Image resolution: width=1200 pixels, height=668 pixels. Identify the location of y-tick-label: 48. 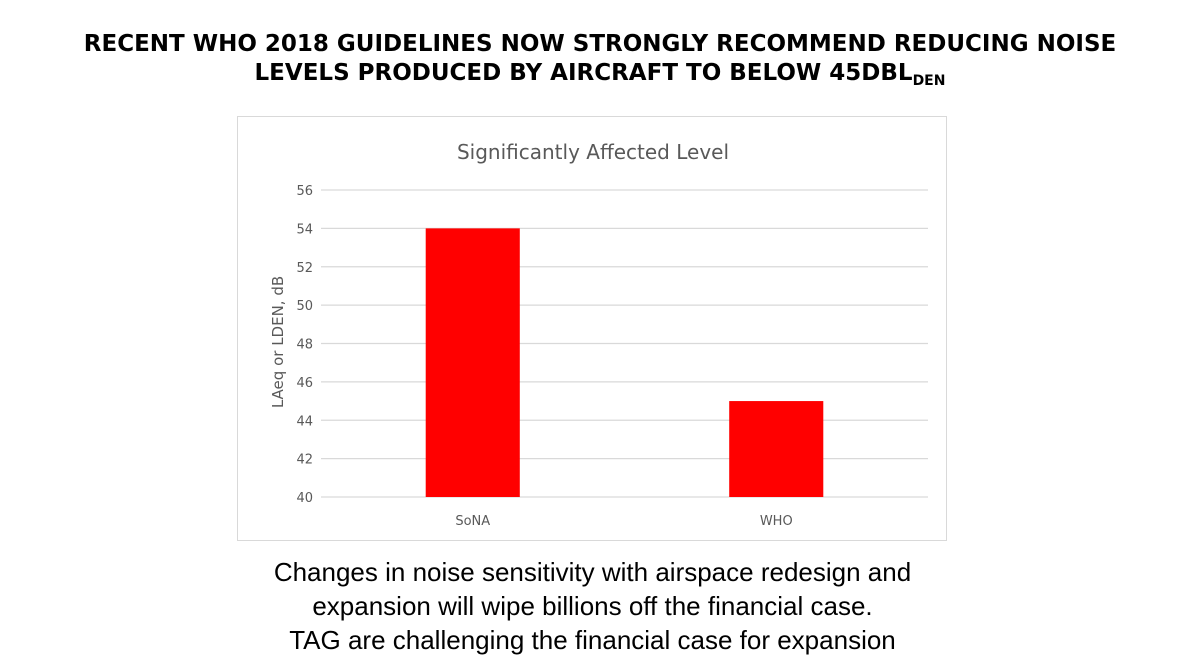
(304, 345).